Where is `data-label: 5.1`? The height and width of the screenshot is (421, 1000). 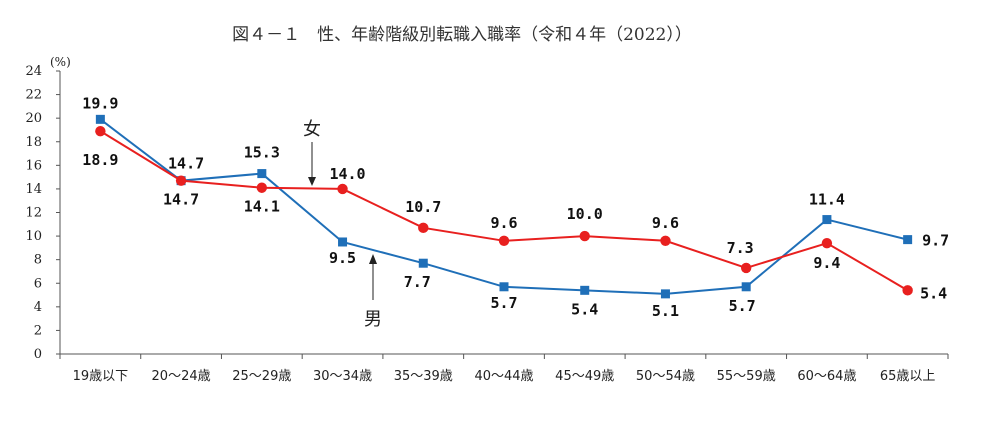
data-label: 5.1 is located at coordinates (665, 311).